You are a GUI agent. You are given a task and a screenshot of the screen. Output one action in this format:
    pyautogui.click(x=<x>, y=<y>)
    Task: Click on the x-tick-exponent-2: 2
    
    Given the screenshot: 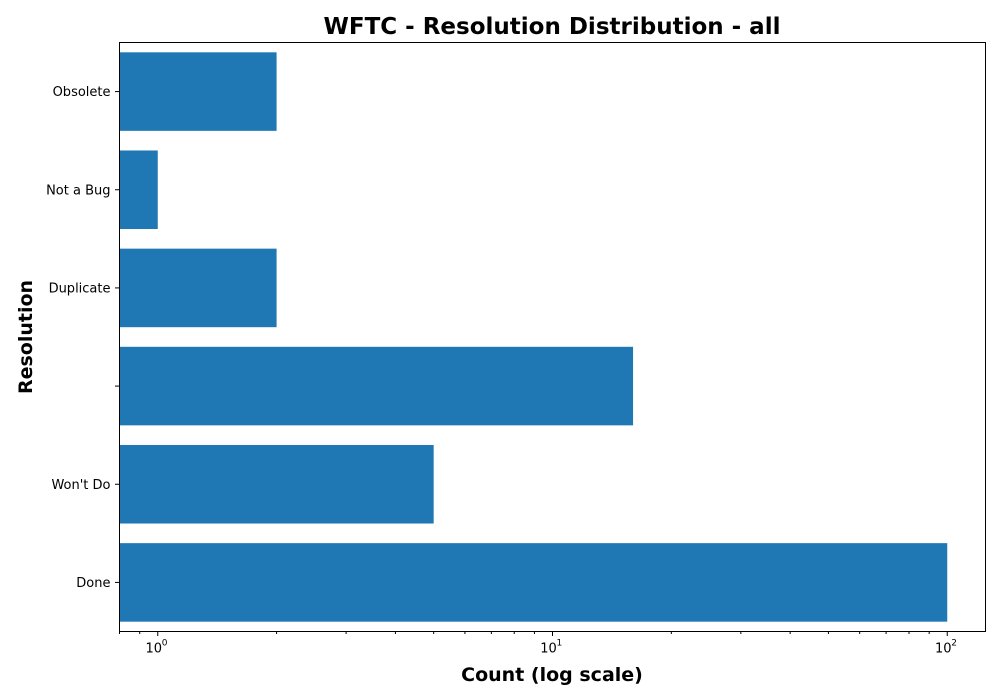 What is the action you would take?
    pyautogui.click(x=954, y=644)
    